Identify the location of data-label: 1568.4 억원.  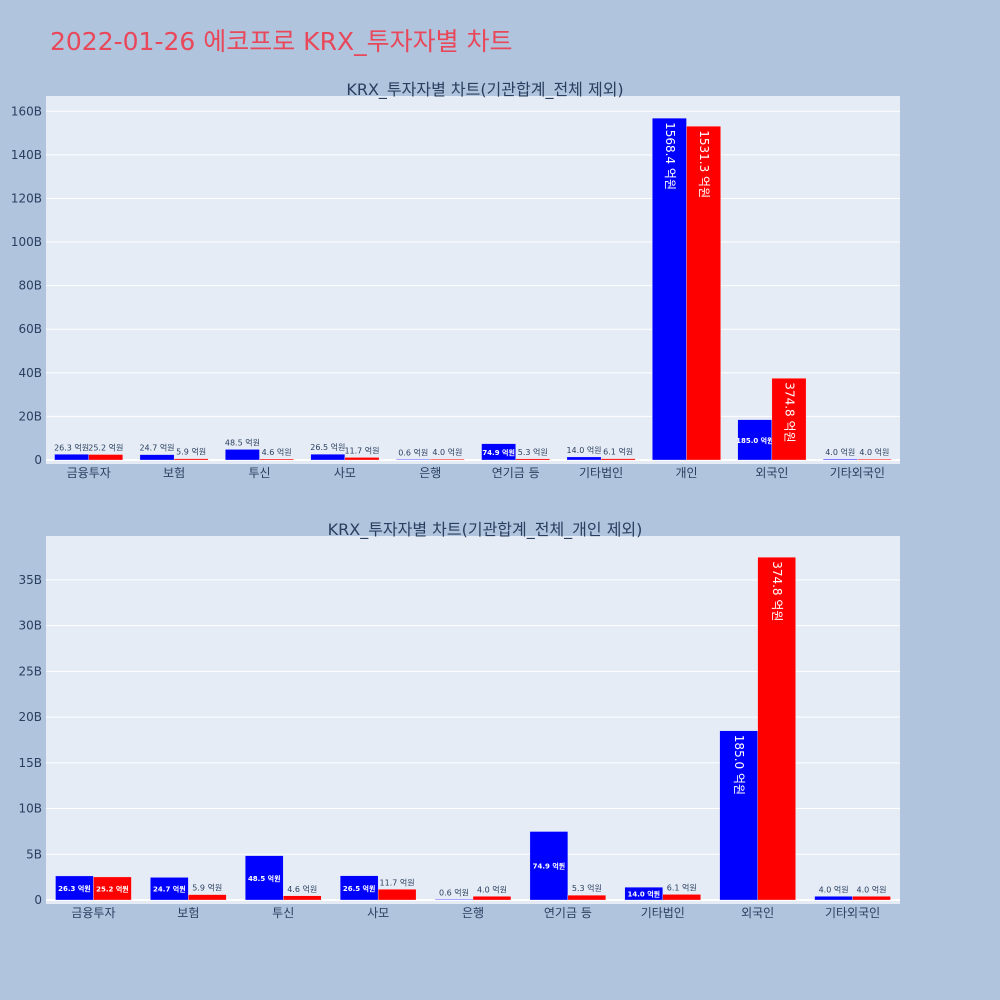
(670, 156).